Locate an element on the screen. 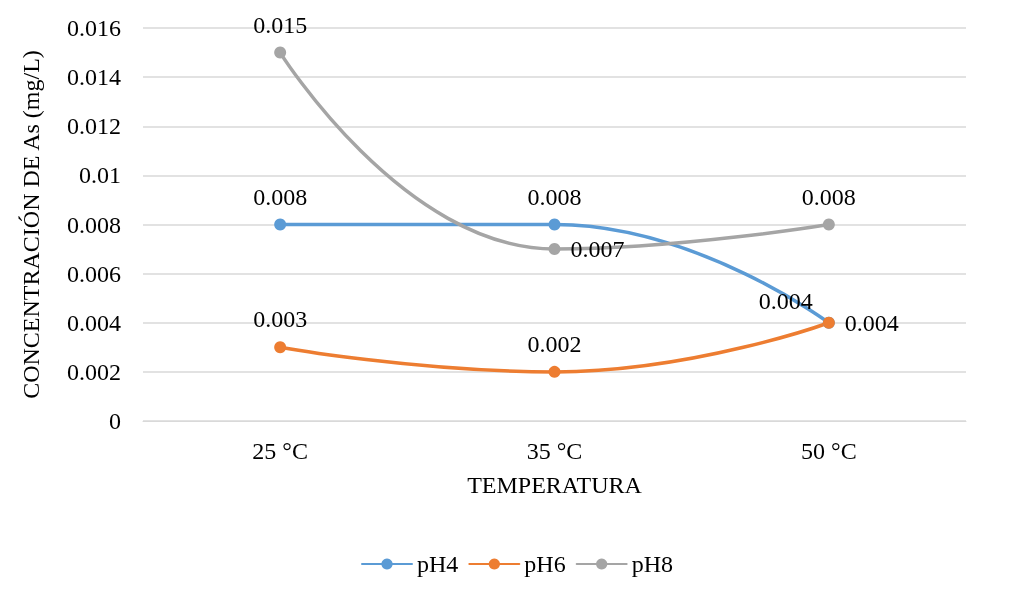  y-tick-label: 0.006 is located at coordinates (94, 273).